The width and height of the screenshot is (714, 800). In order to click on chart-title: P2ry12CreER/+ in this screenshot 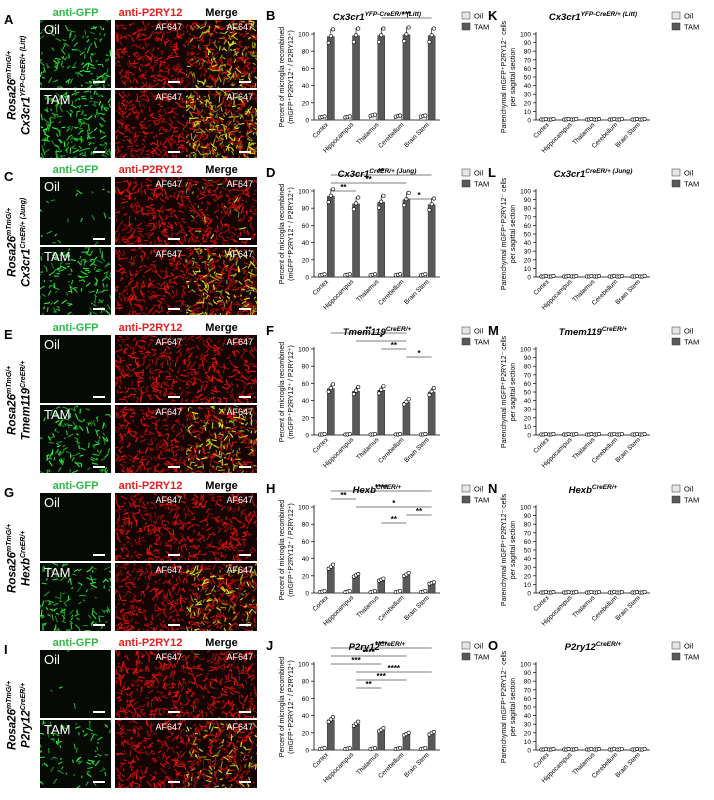, I will do `click(593, 647)`.